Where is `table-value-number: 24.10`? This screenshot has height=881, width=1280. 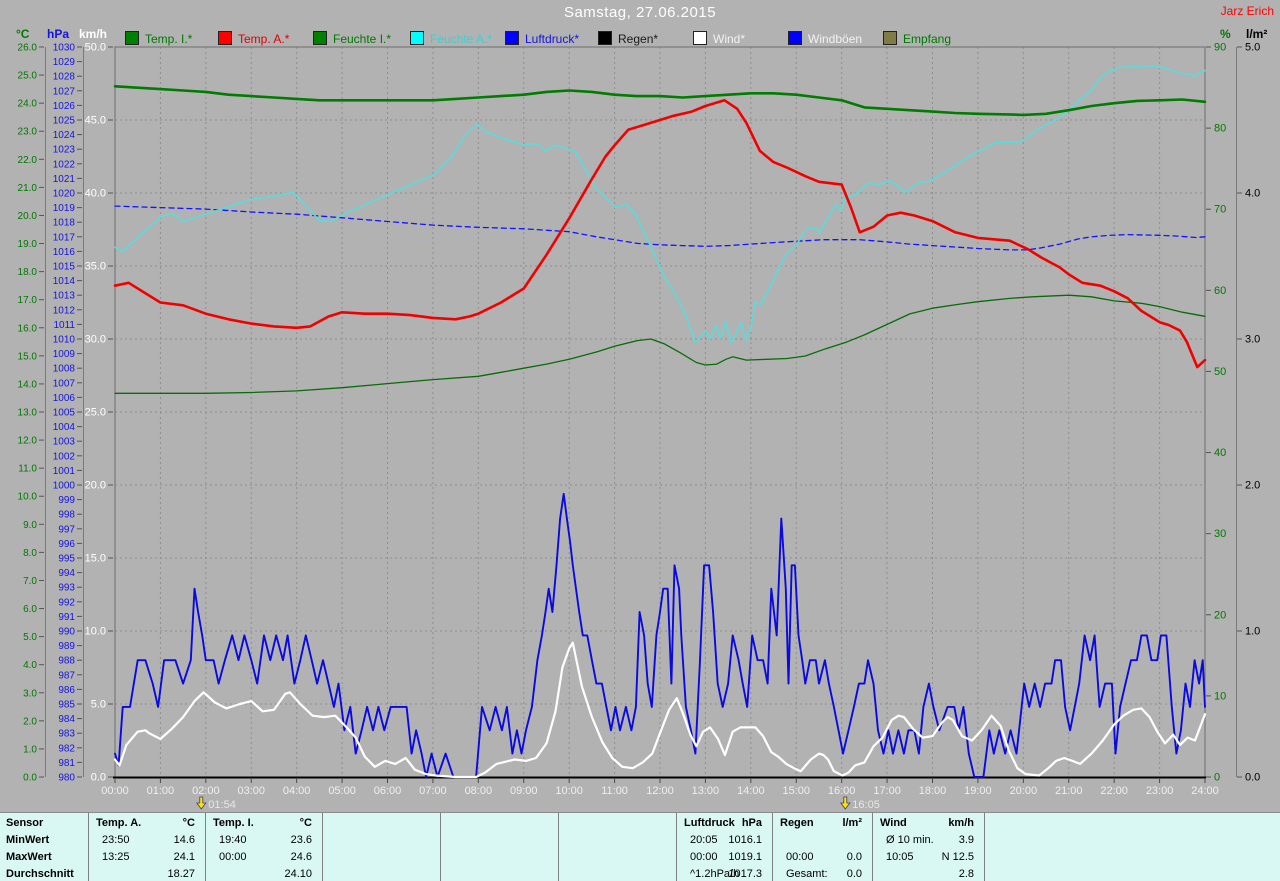 table-value-number: 24.10 is located at coordinates (298, 874).